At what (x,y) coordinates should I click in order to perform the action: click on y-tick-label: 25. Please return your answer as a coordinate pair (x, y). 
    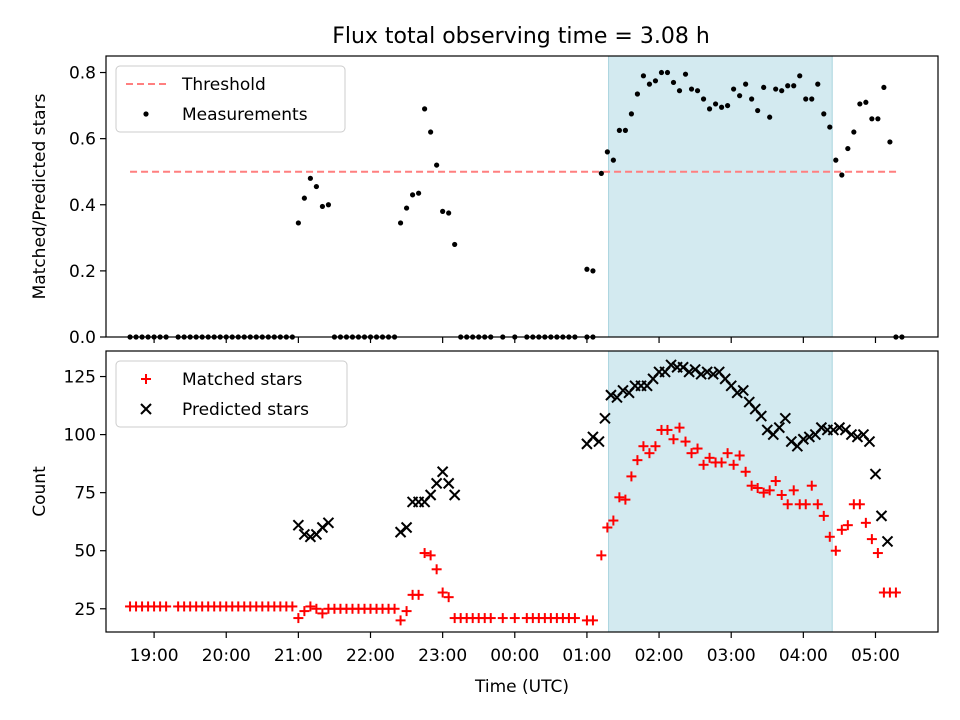
    Looking at the image, I should click on (85, 610).